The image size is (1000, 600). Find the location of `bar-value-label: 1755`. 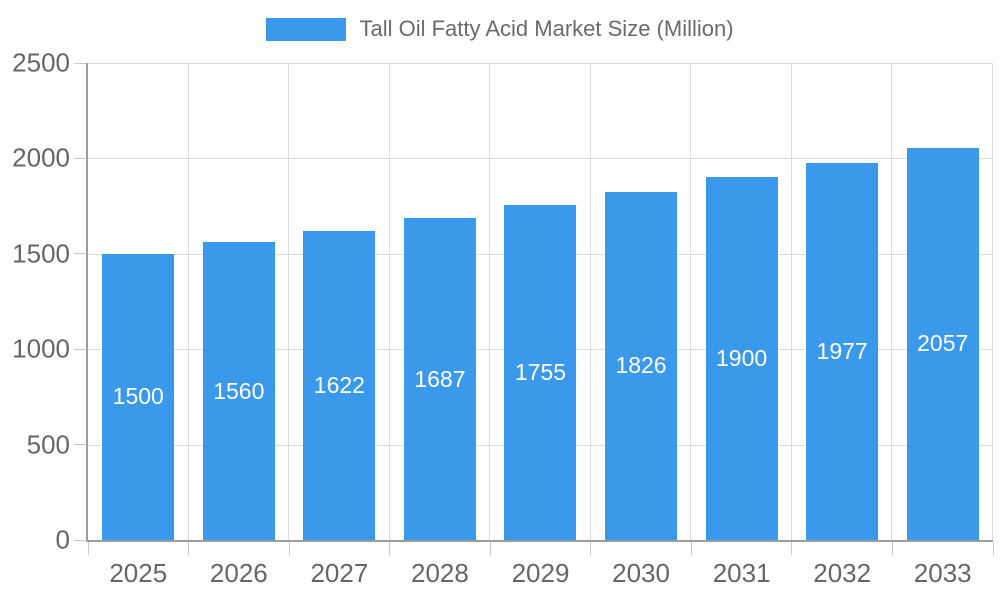

bar-value-label: 1755 is located at coordinates (540, 372).